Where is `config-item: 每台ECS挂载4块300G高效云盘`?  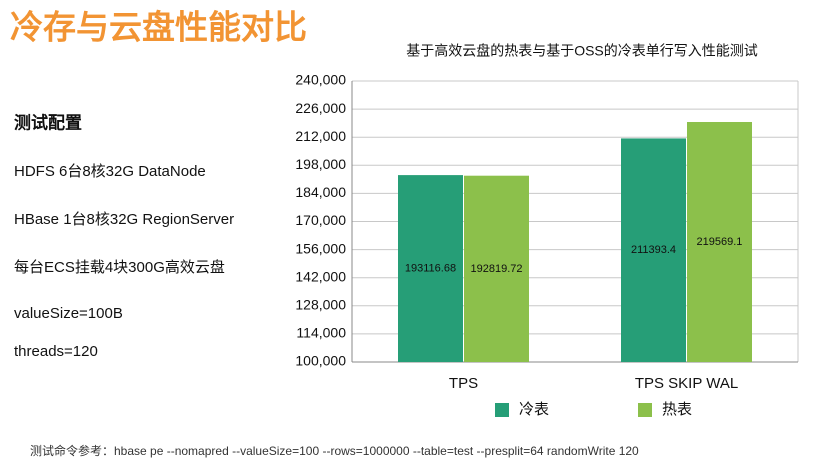
config-item: 每台ECS挂载4块300G高效云盘 is located at coordinates (119, 267).